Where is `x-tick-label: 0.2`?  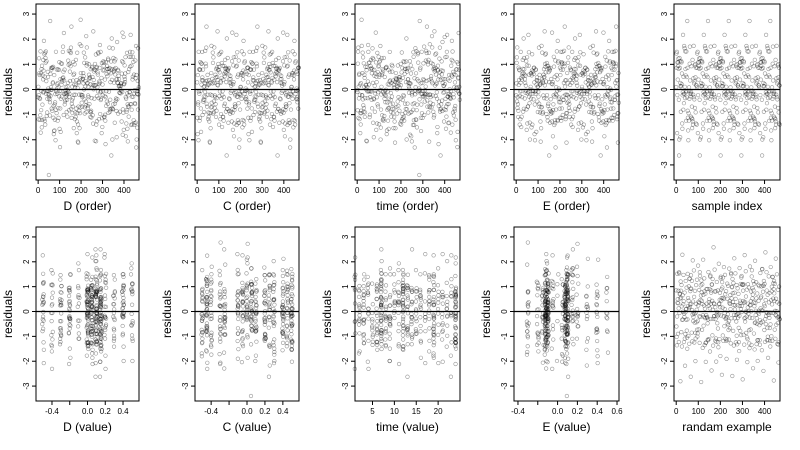
x-tick-label: 0.2 is located at coordinates (578, 411).